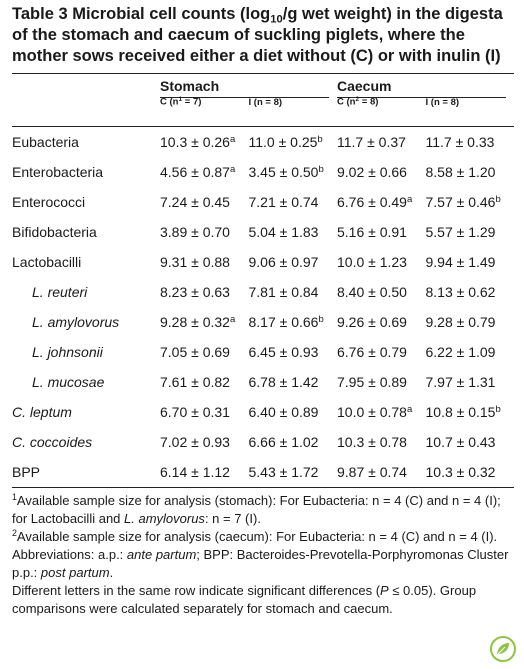 This screenshot has width=524, height=669. Describe the element at coordinates (372, 382) in the screenshot. I see `cell-text: 7.95 ± 0.89` at that location.